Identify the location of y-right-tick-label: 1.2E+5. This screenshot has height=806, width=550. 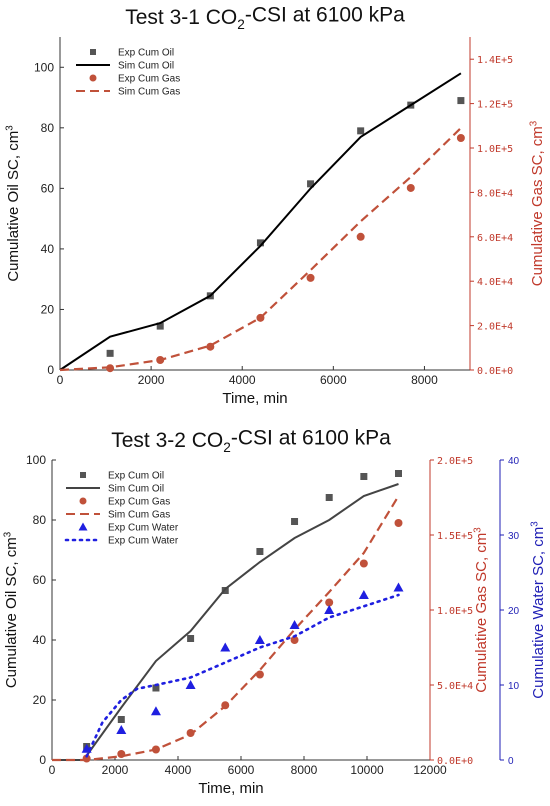
(495, 105).